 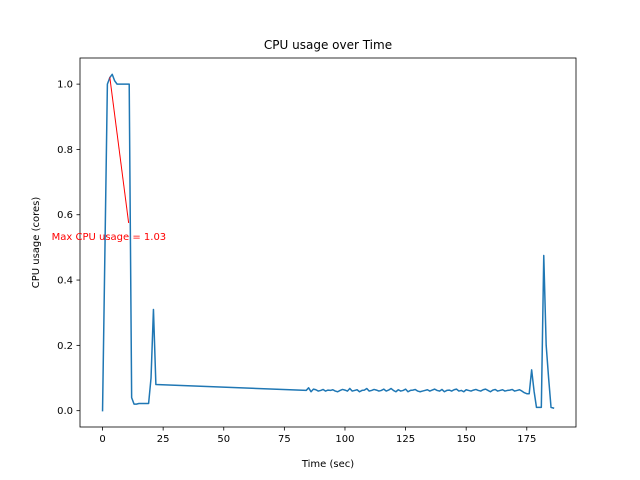 What do you see at coordinates (119, 150) in the screenshot?
I see `annotation-arrow` at bounding box center [119, 150].